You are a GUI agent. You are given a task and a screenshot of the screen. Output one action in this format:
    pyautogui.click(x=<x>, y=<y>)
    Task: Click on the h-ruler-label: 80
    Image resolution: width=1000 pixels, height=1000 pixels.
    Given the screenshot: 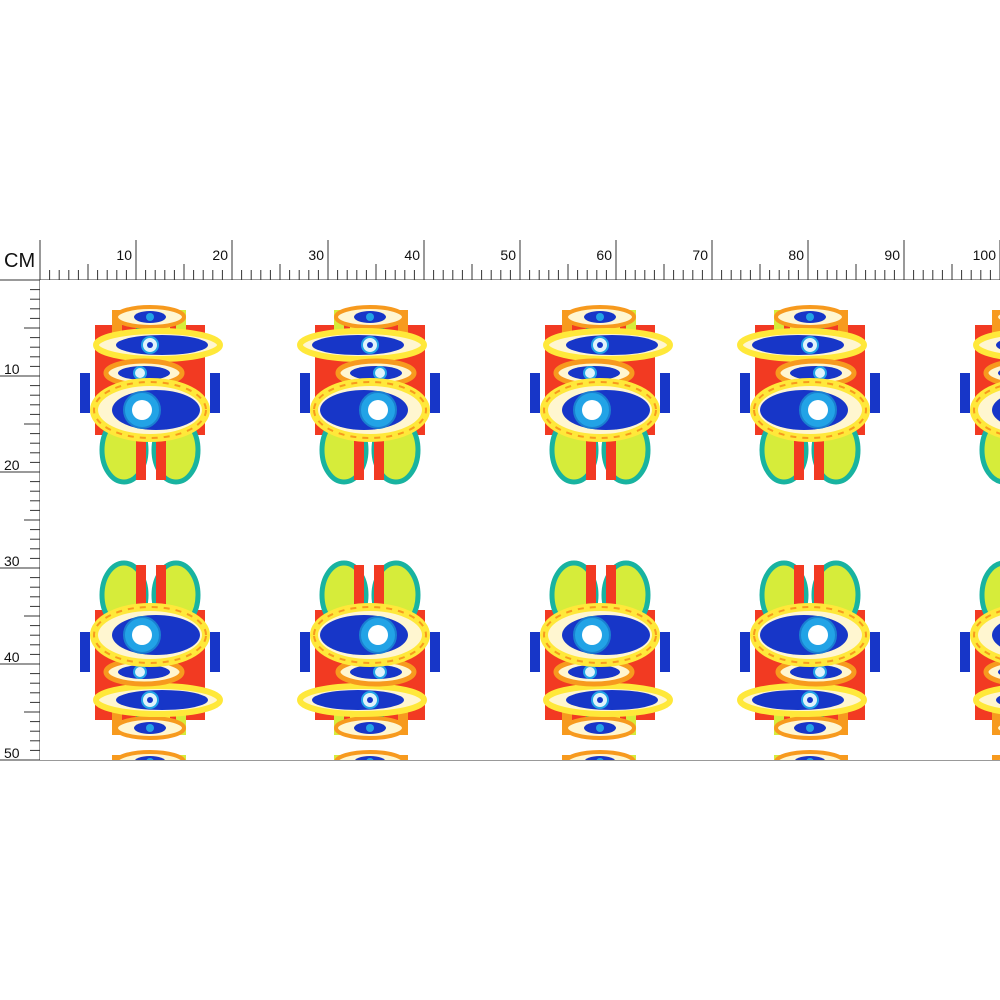 What is the action you would take?
    pyautogui.click(x=796, y=255)
    